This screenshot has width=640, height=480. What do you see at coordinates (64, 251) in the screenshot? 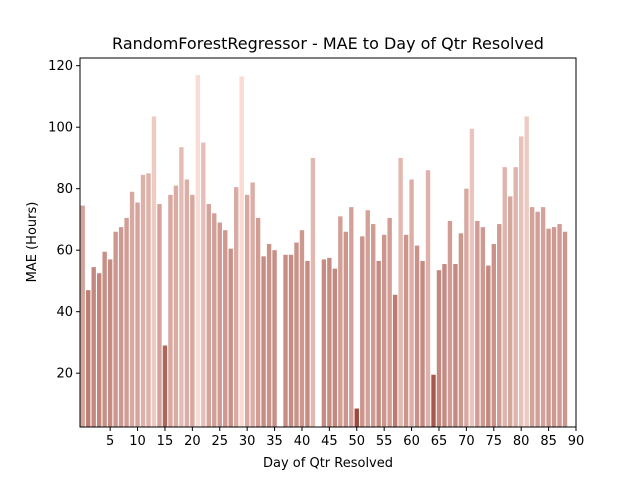
I see `y-tick-label: 60` at bounding box center [64, 251].